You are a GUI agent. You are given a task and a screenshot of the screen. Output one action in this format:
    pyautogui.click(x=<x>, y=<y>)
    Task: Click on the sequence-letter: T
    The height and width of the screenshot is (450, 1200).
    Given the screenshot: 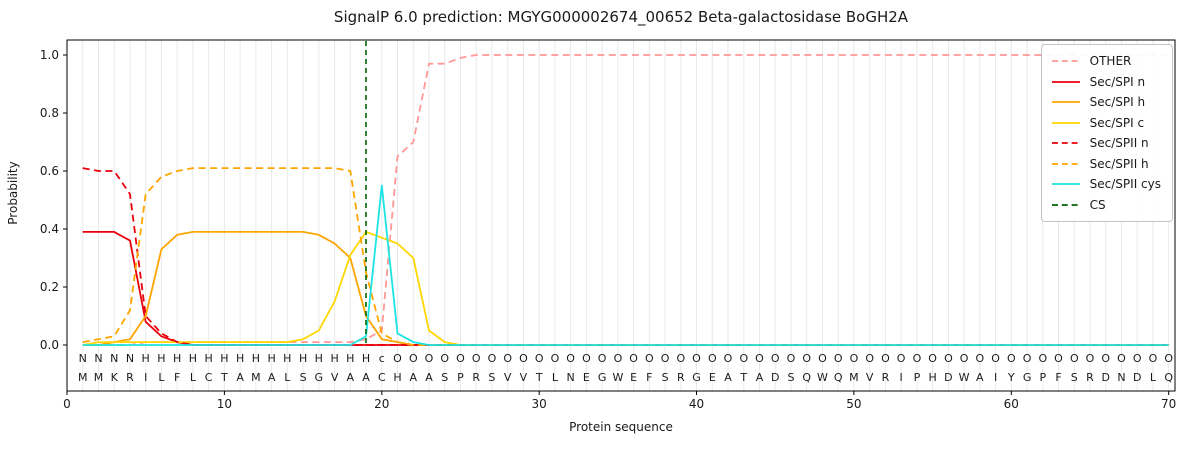 What is the action you would take?
    pyautogui.click(x=743, y=377)
    